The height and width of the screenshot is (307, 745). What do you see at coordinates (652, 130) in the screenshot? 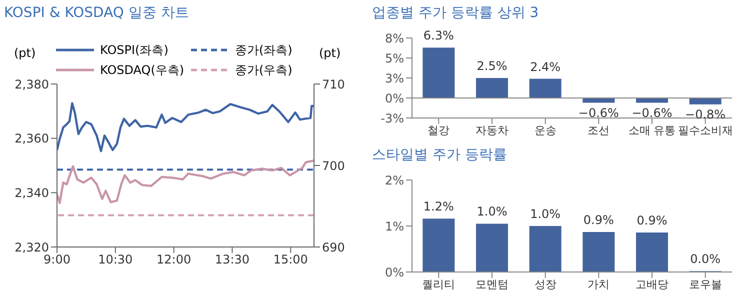
I see `x-tick-label: 소매 유통` at bounding box center [652, 130].